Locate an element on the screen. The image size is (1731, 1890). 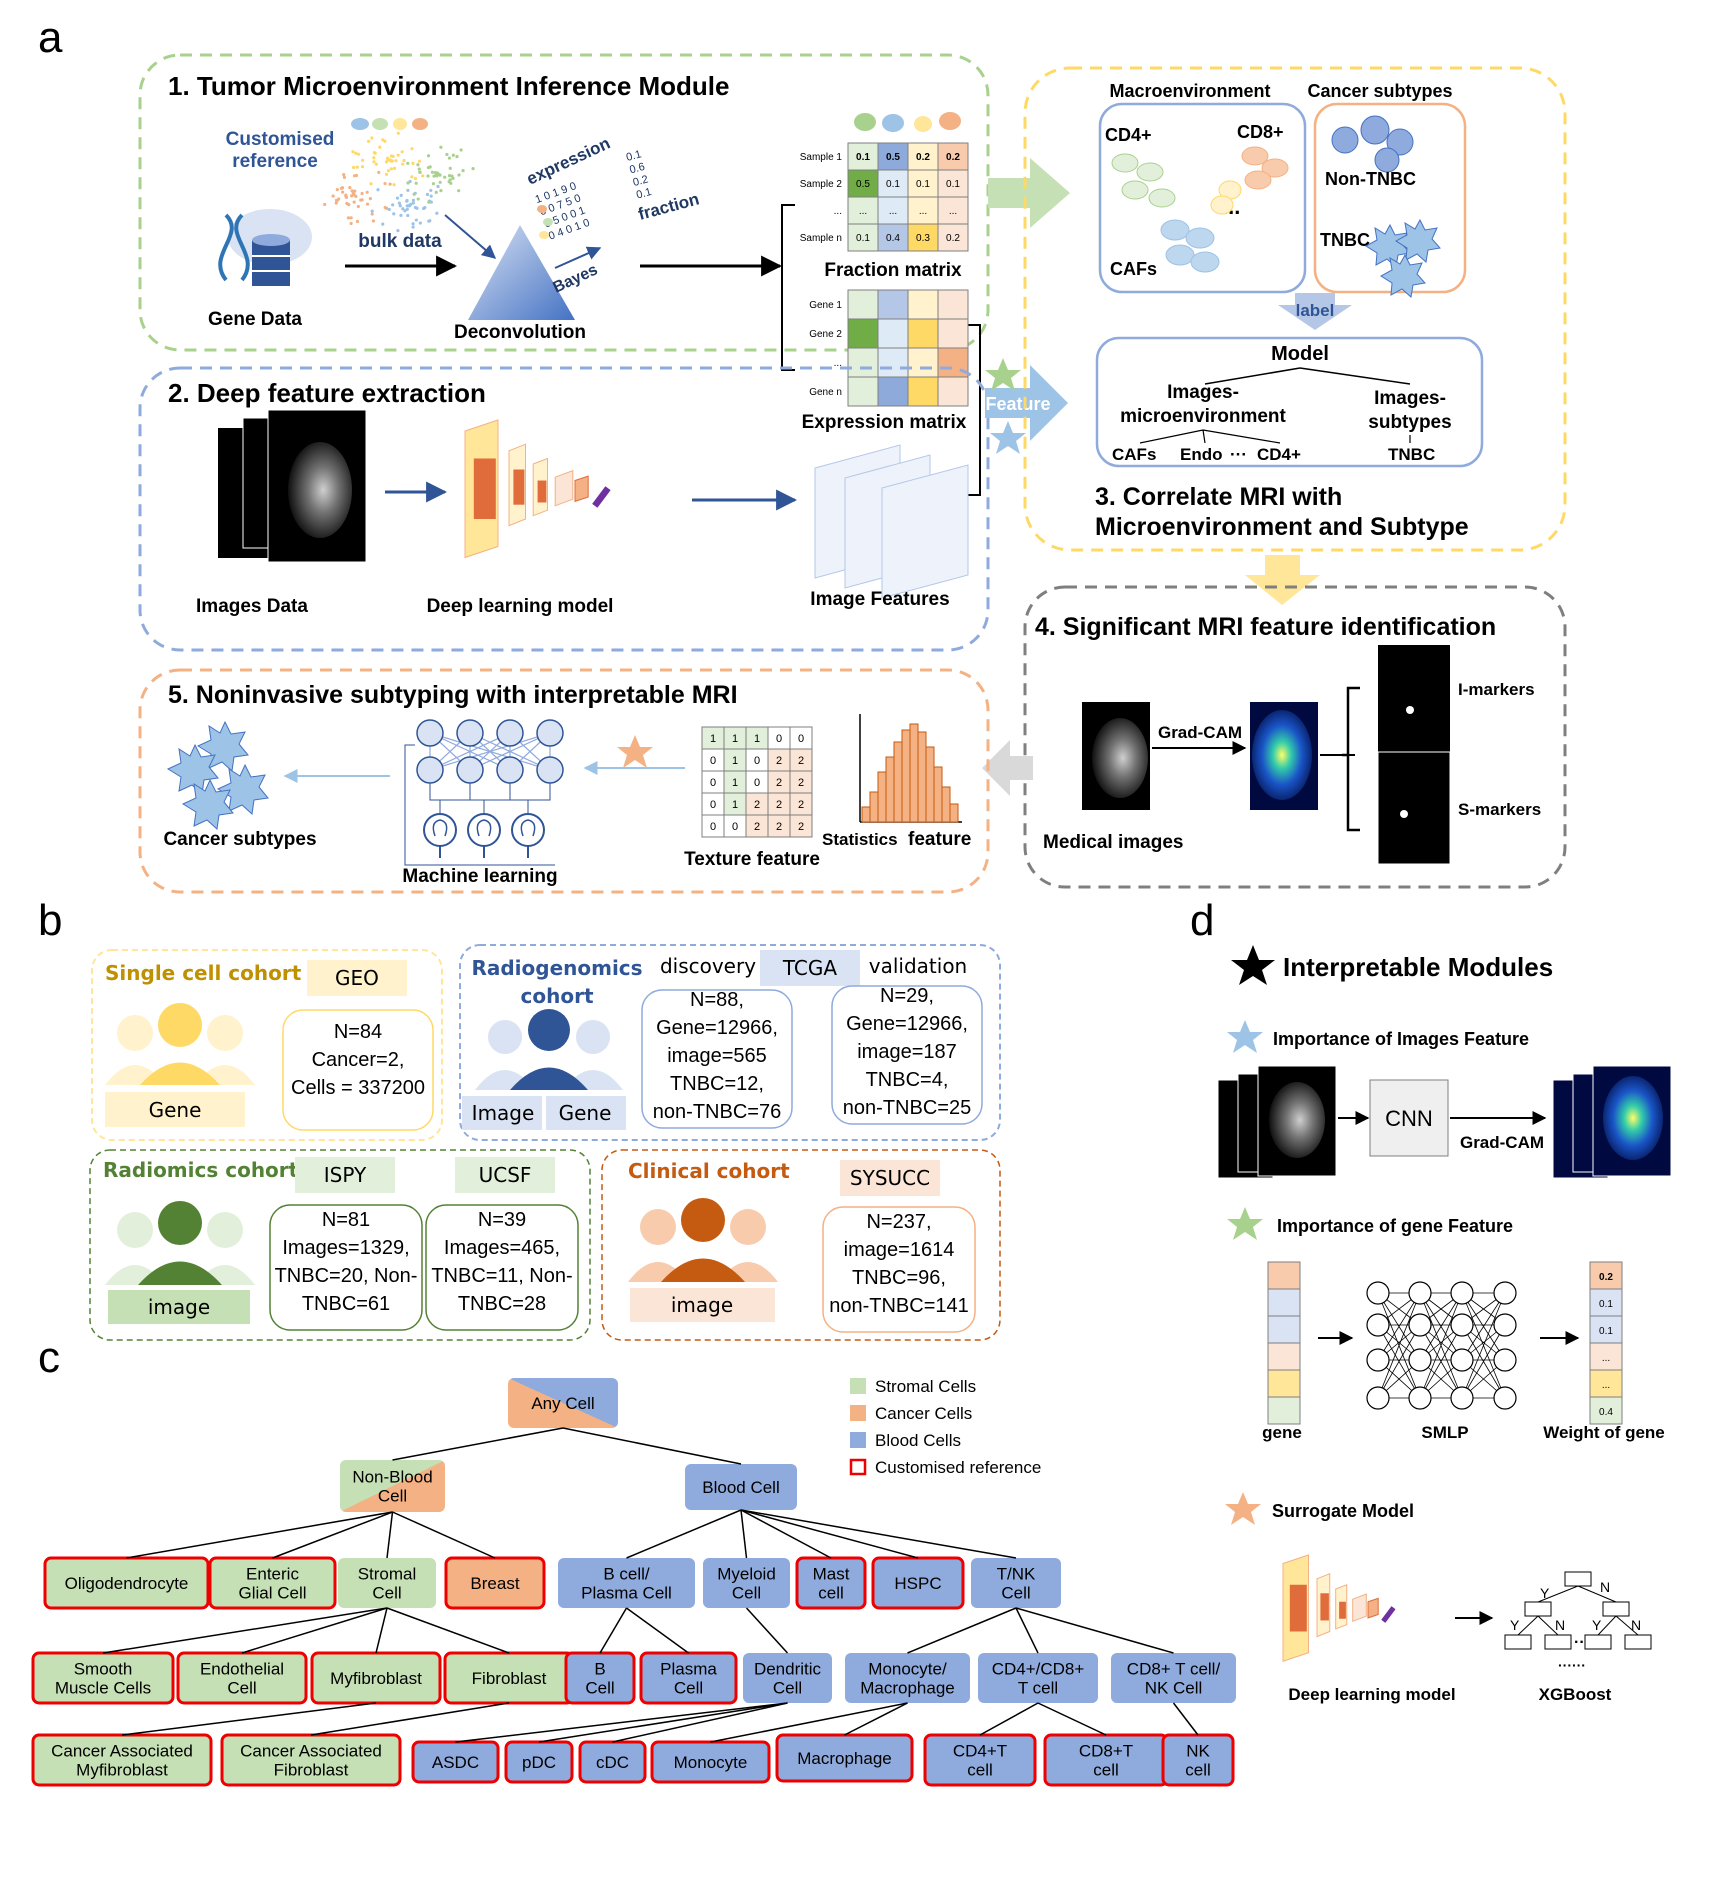
node-l3-0-label: Smooth is located at coordinates (103, 1669).